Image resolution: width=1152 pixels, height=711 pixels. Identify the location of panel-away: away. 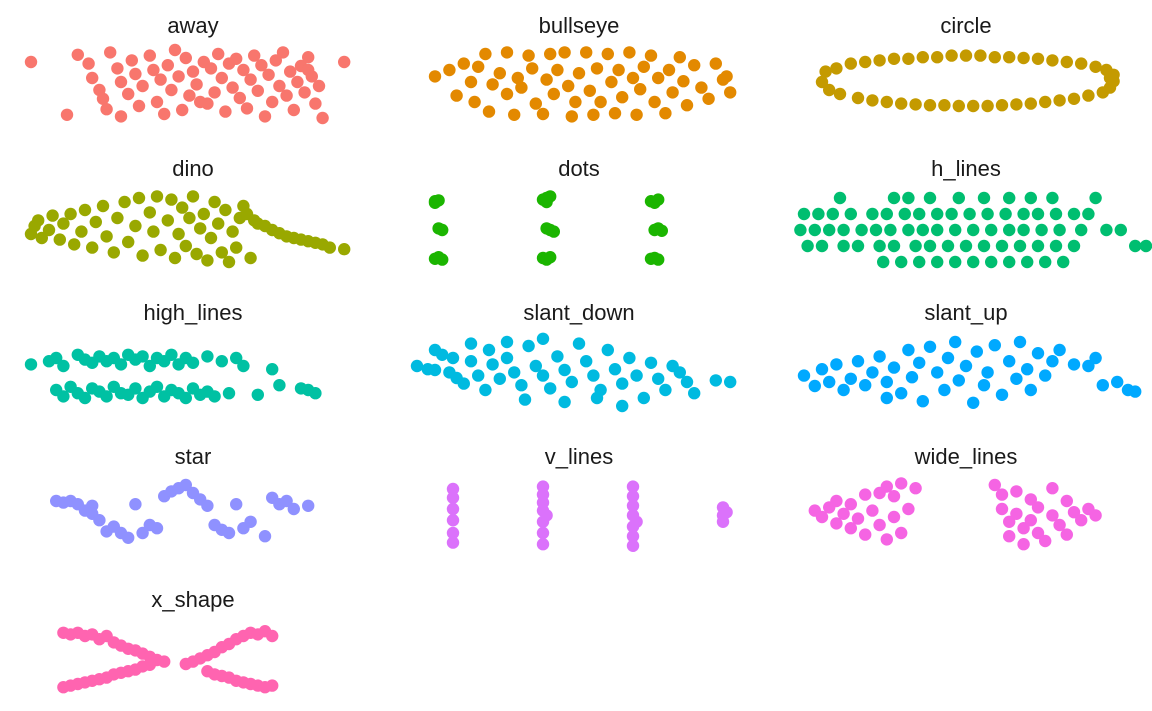
(187, 69).